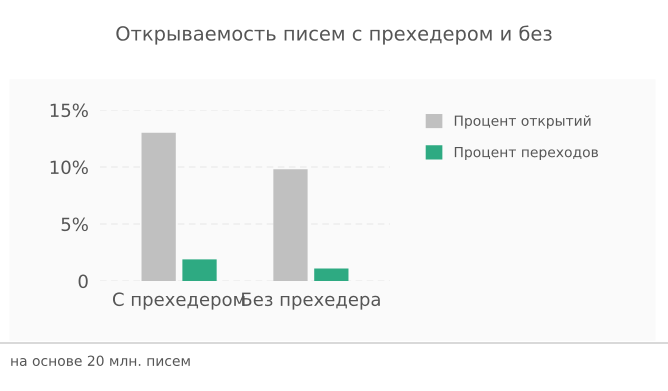 The width and height of the screenshot is (668, 391). I want to click on legend-label: Процент переходов, so click(526, 153).